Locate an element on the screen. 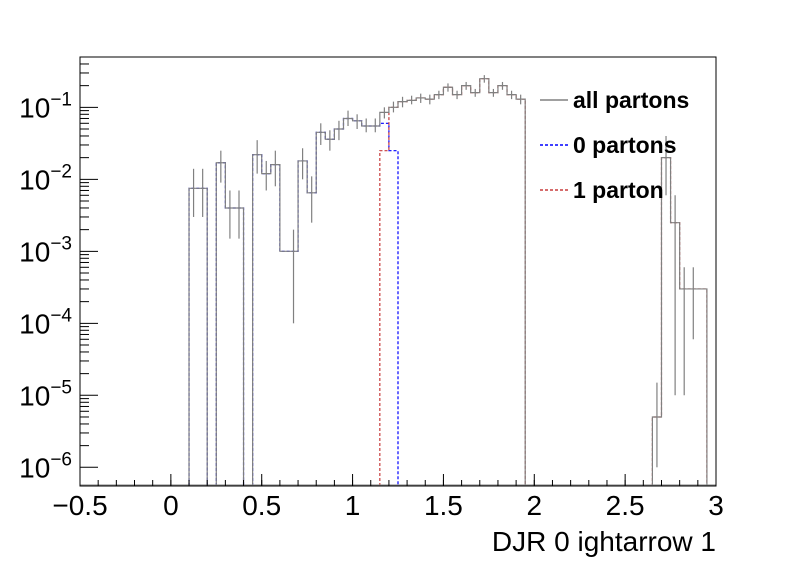 This screenshot has width=796, height=572. y-tick-label: 10⁻⁵ is located at coordinates (45, 394).